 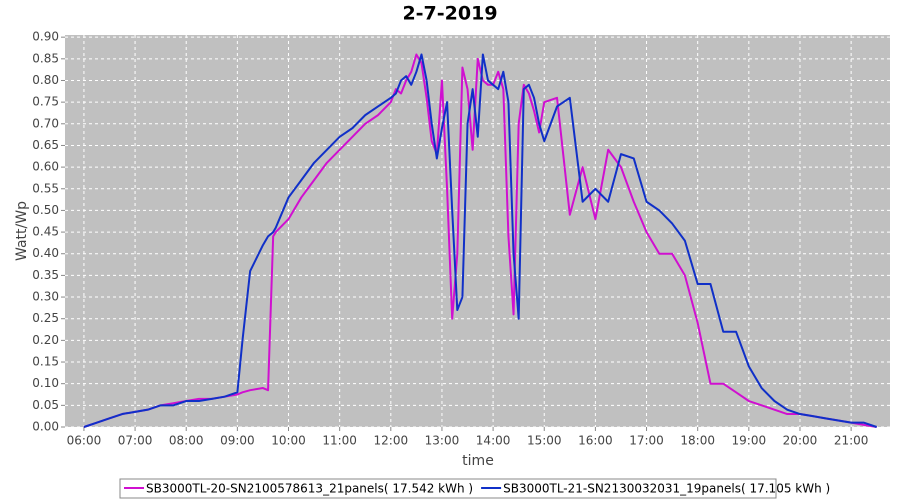 What do you see at coordinates (478, 461) in the screenshot?
I see `x-axis-label: time` at bounding box center [478, 461].